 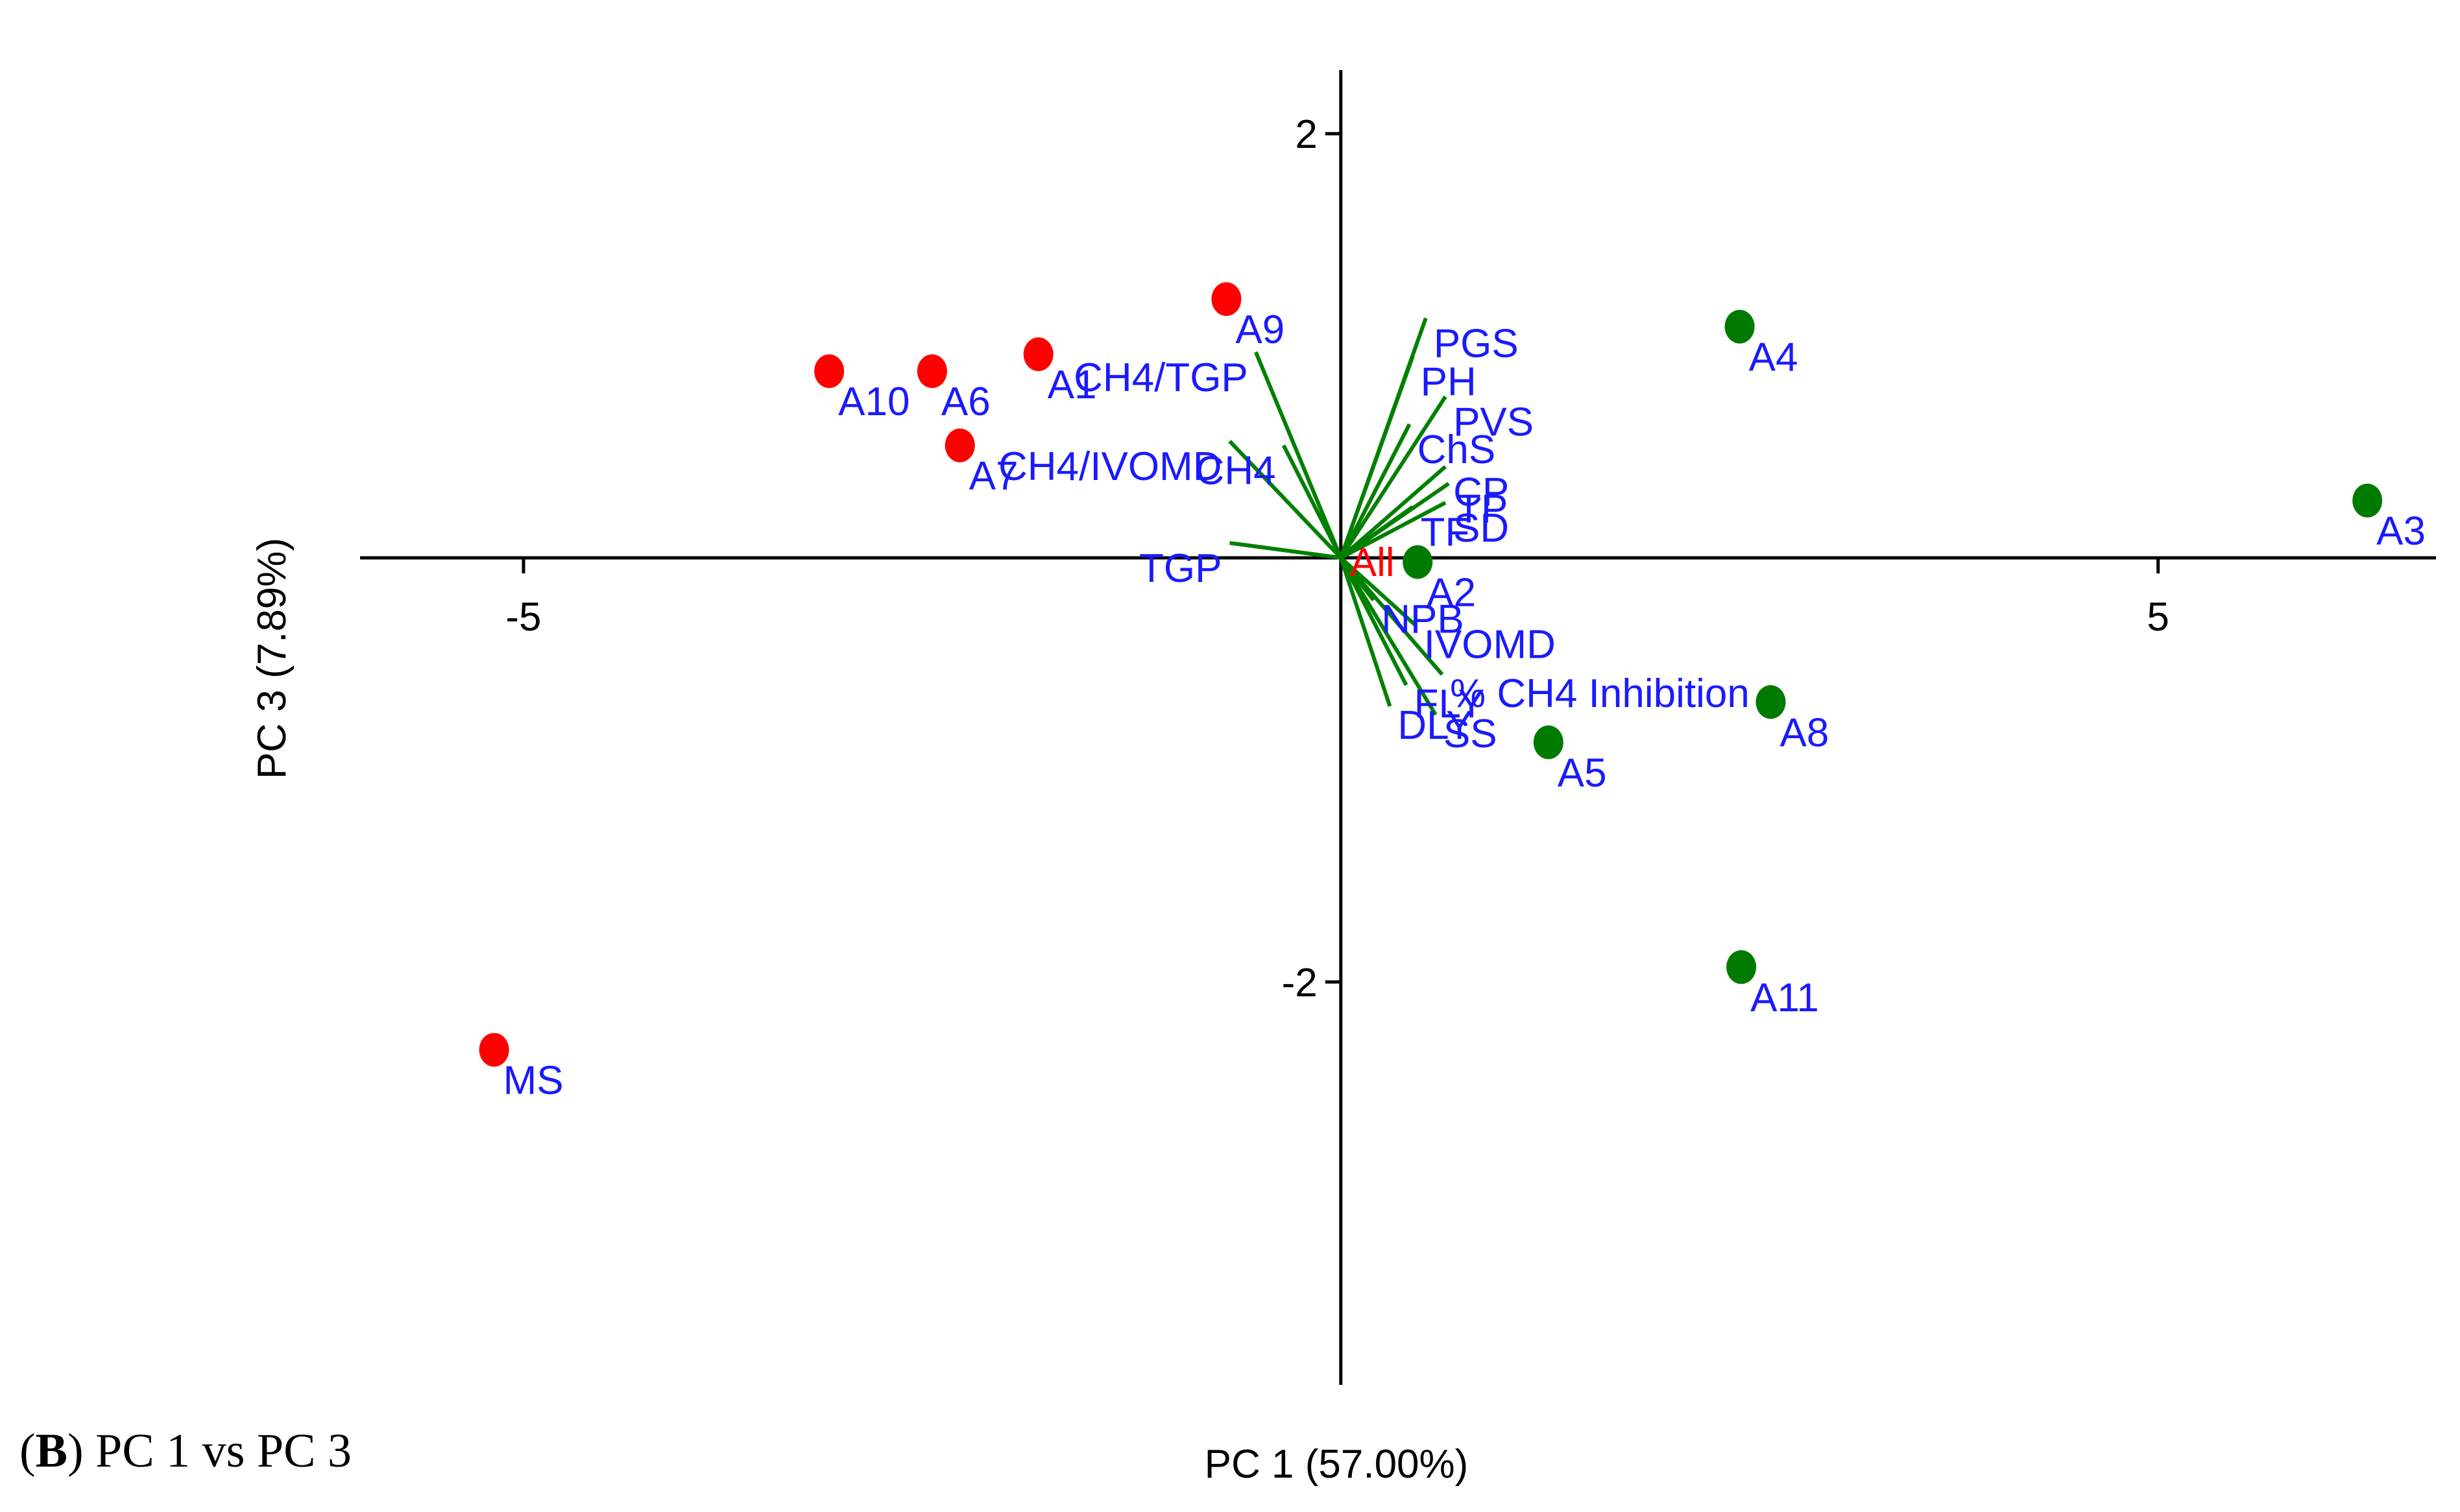 What do you see at coordinates (1804, 733) in the screenshot?
I see `score-point-label: A8` at bounding box center [1804, 733].